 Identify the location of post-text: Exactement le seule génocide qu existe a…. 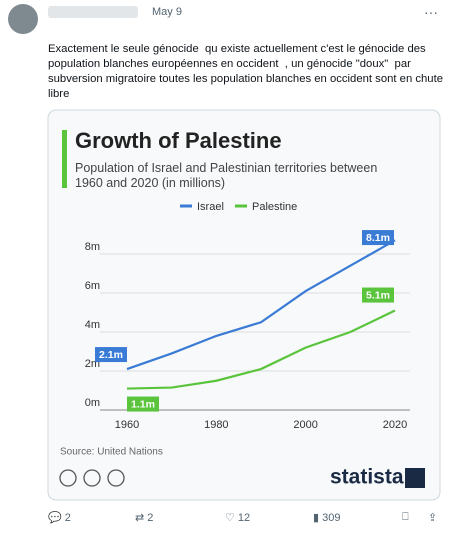
(247, 71).